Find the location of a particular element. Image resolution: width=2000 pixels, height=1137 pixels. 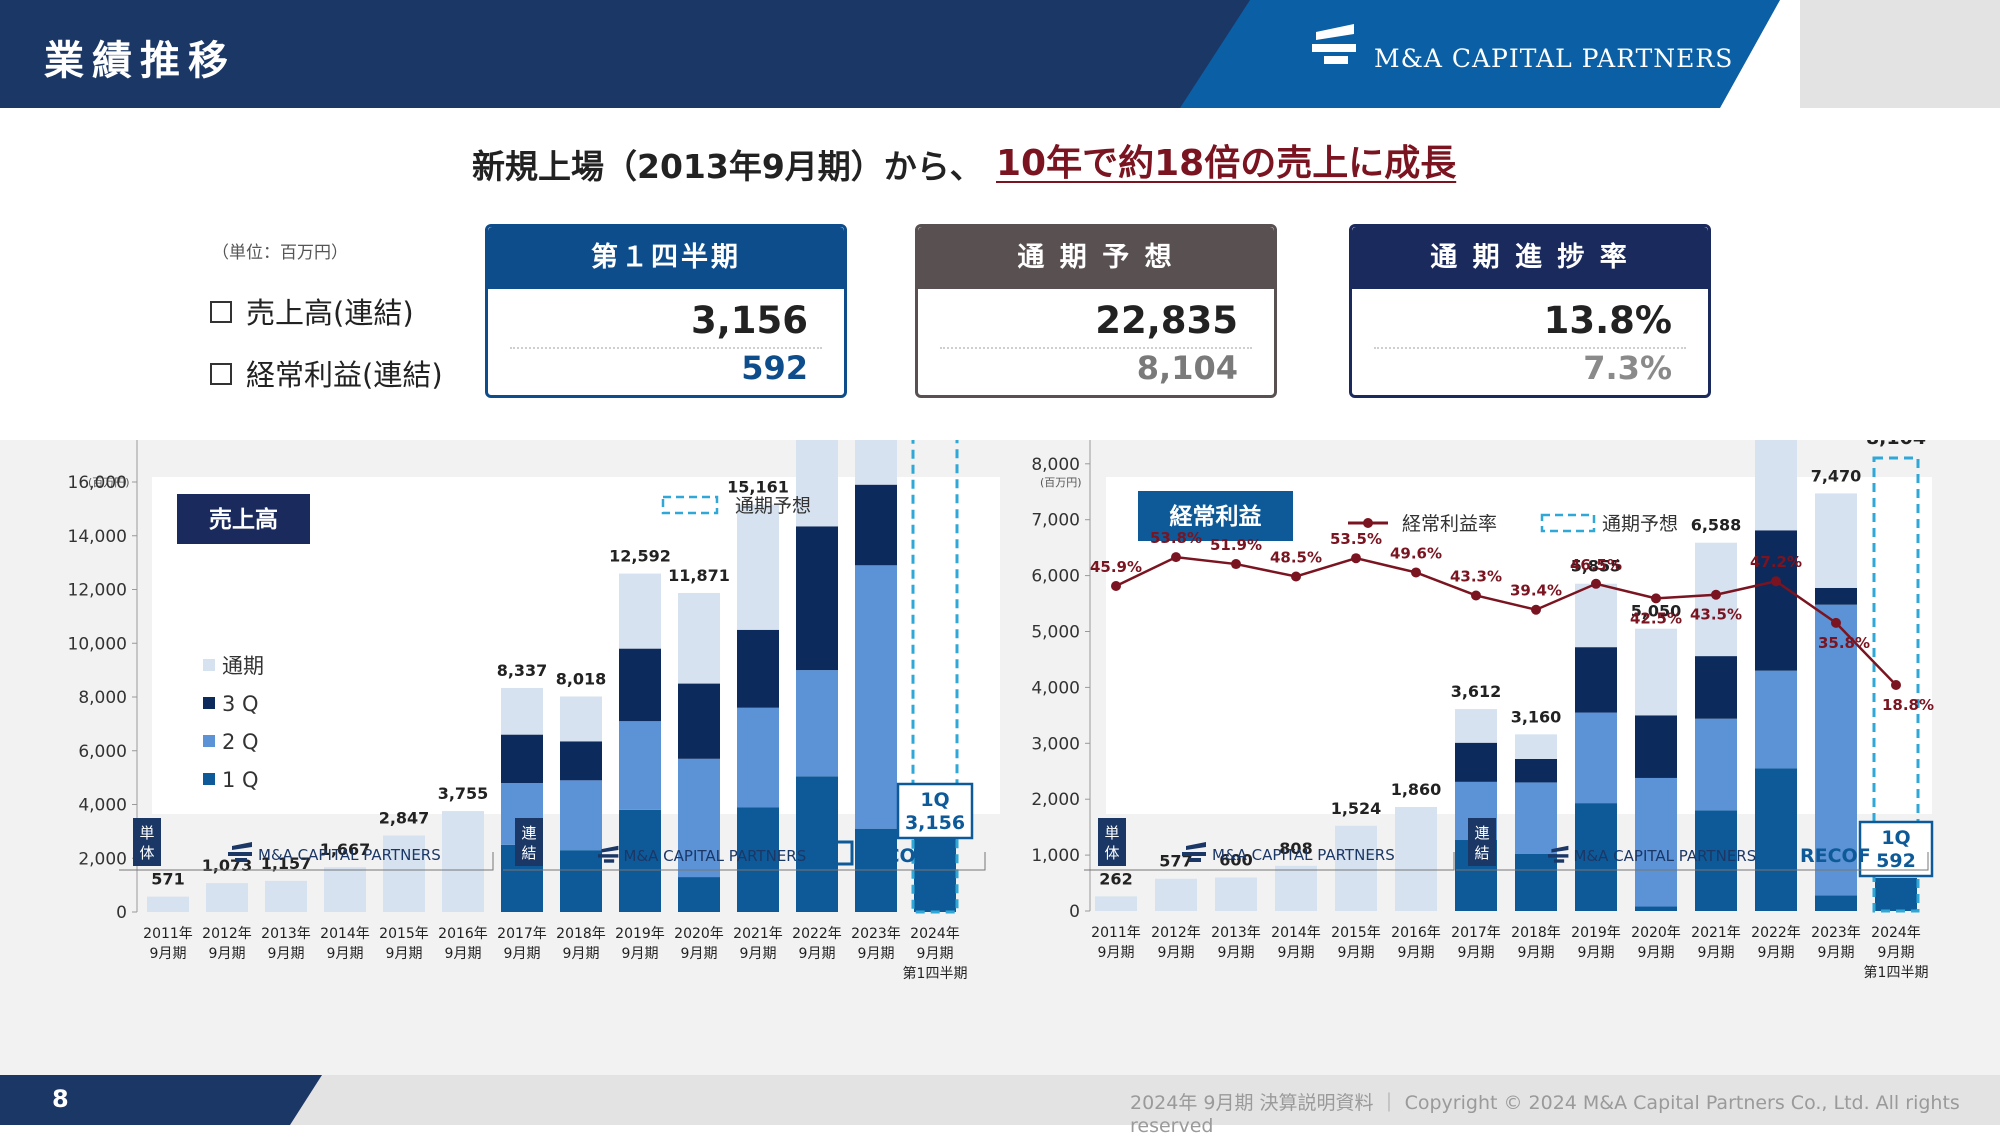

x-tick-label: 2024年 is located at coordinates (1896, 933).